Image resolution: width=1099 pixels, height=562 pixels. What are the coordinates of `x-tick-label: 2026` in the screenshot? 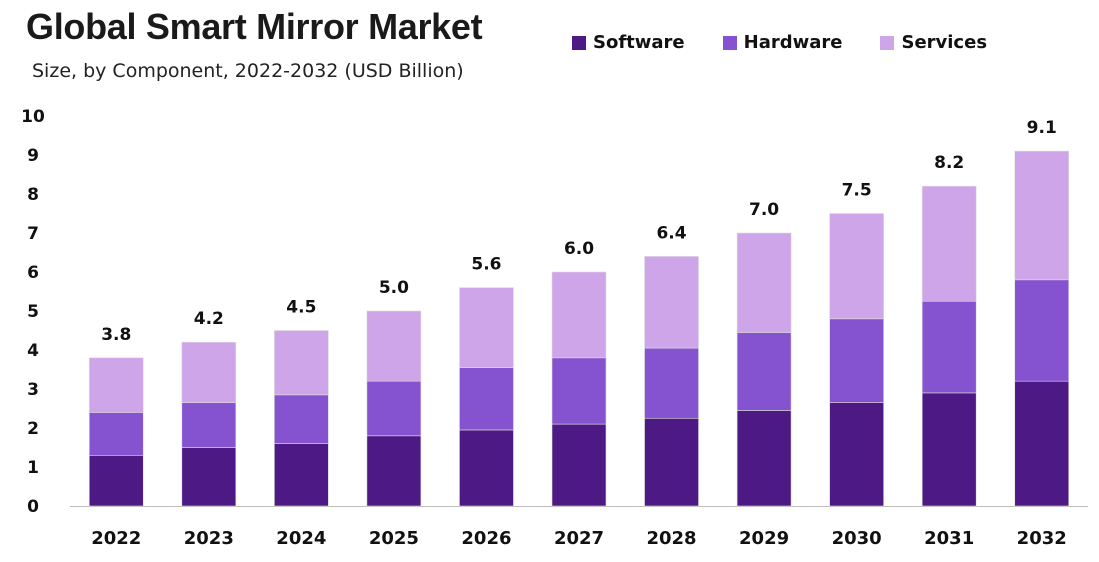 It's located at (486, 538).